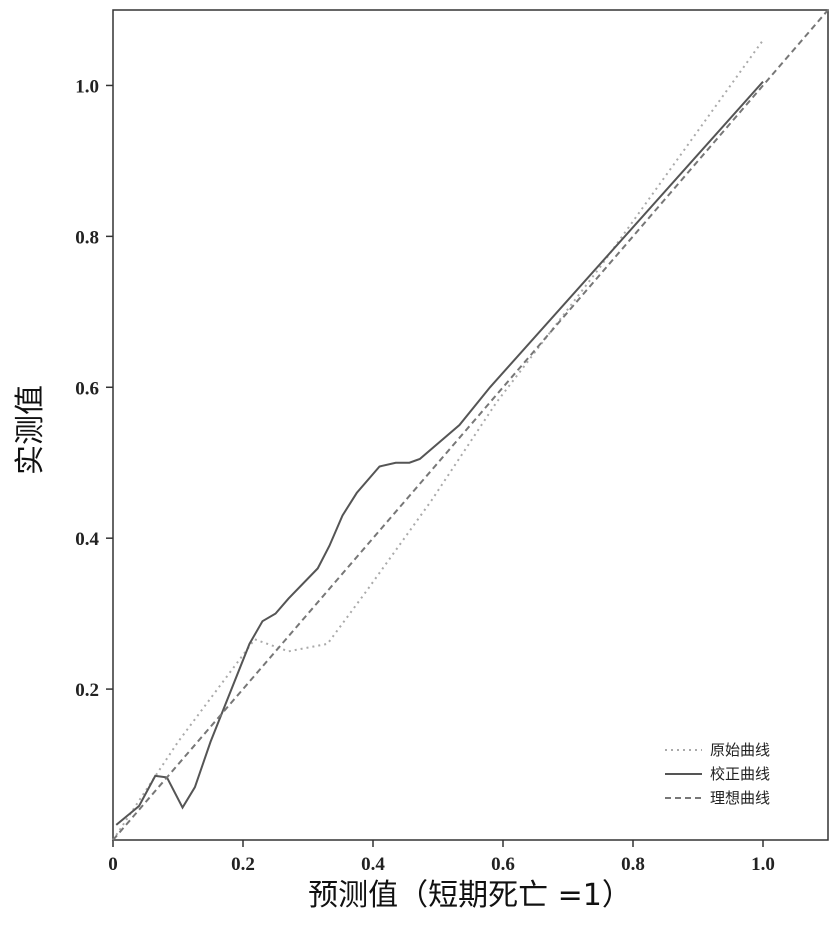 This screenshot has height=927, width=835. I want to click on x-tick-label: 0, so click(113, 864).